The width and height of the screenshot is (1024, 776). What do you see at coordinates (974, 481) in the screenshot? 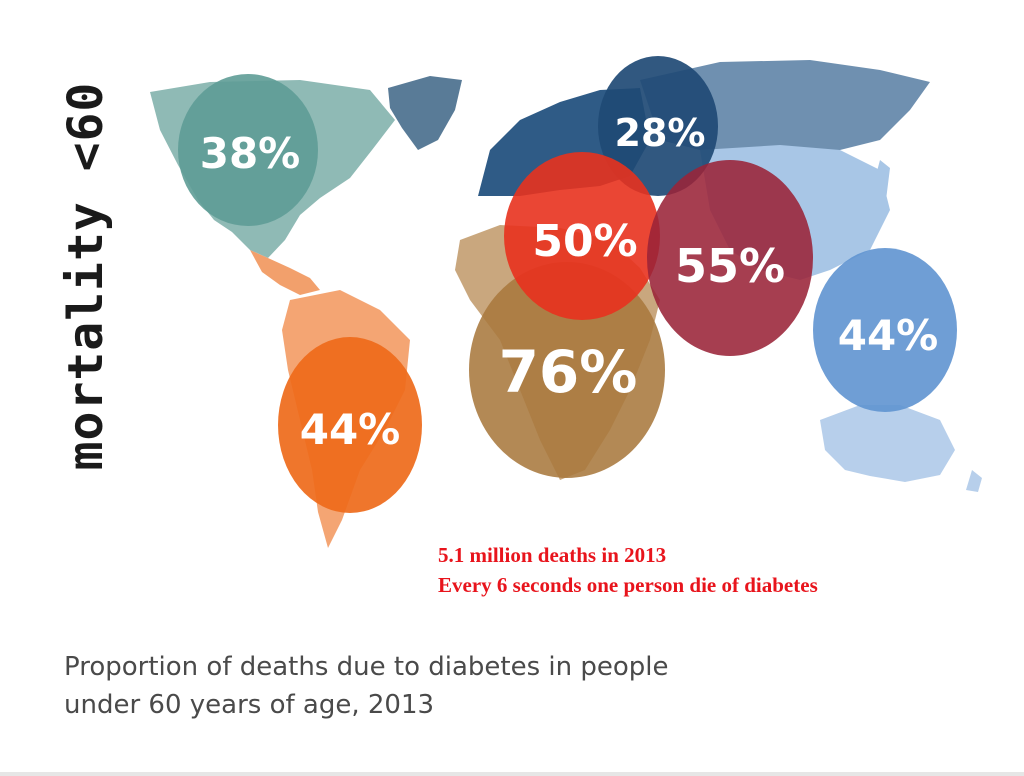
I see `landmass-new-zealand` at bounding box center [974, 481].